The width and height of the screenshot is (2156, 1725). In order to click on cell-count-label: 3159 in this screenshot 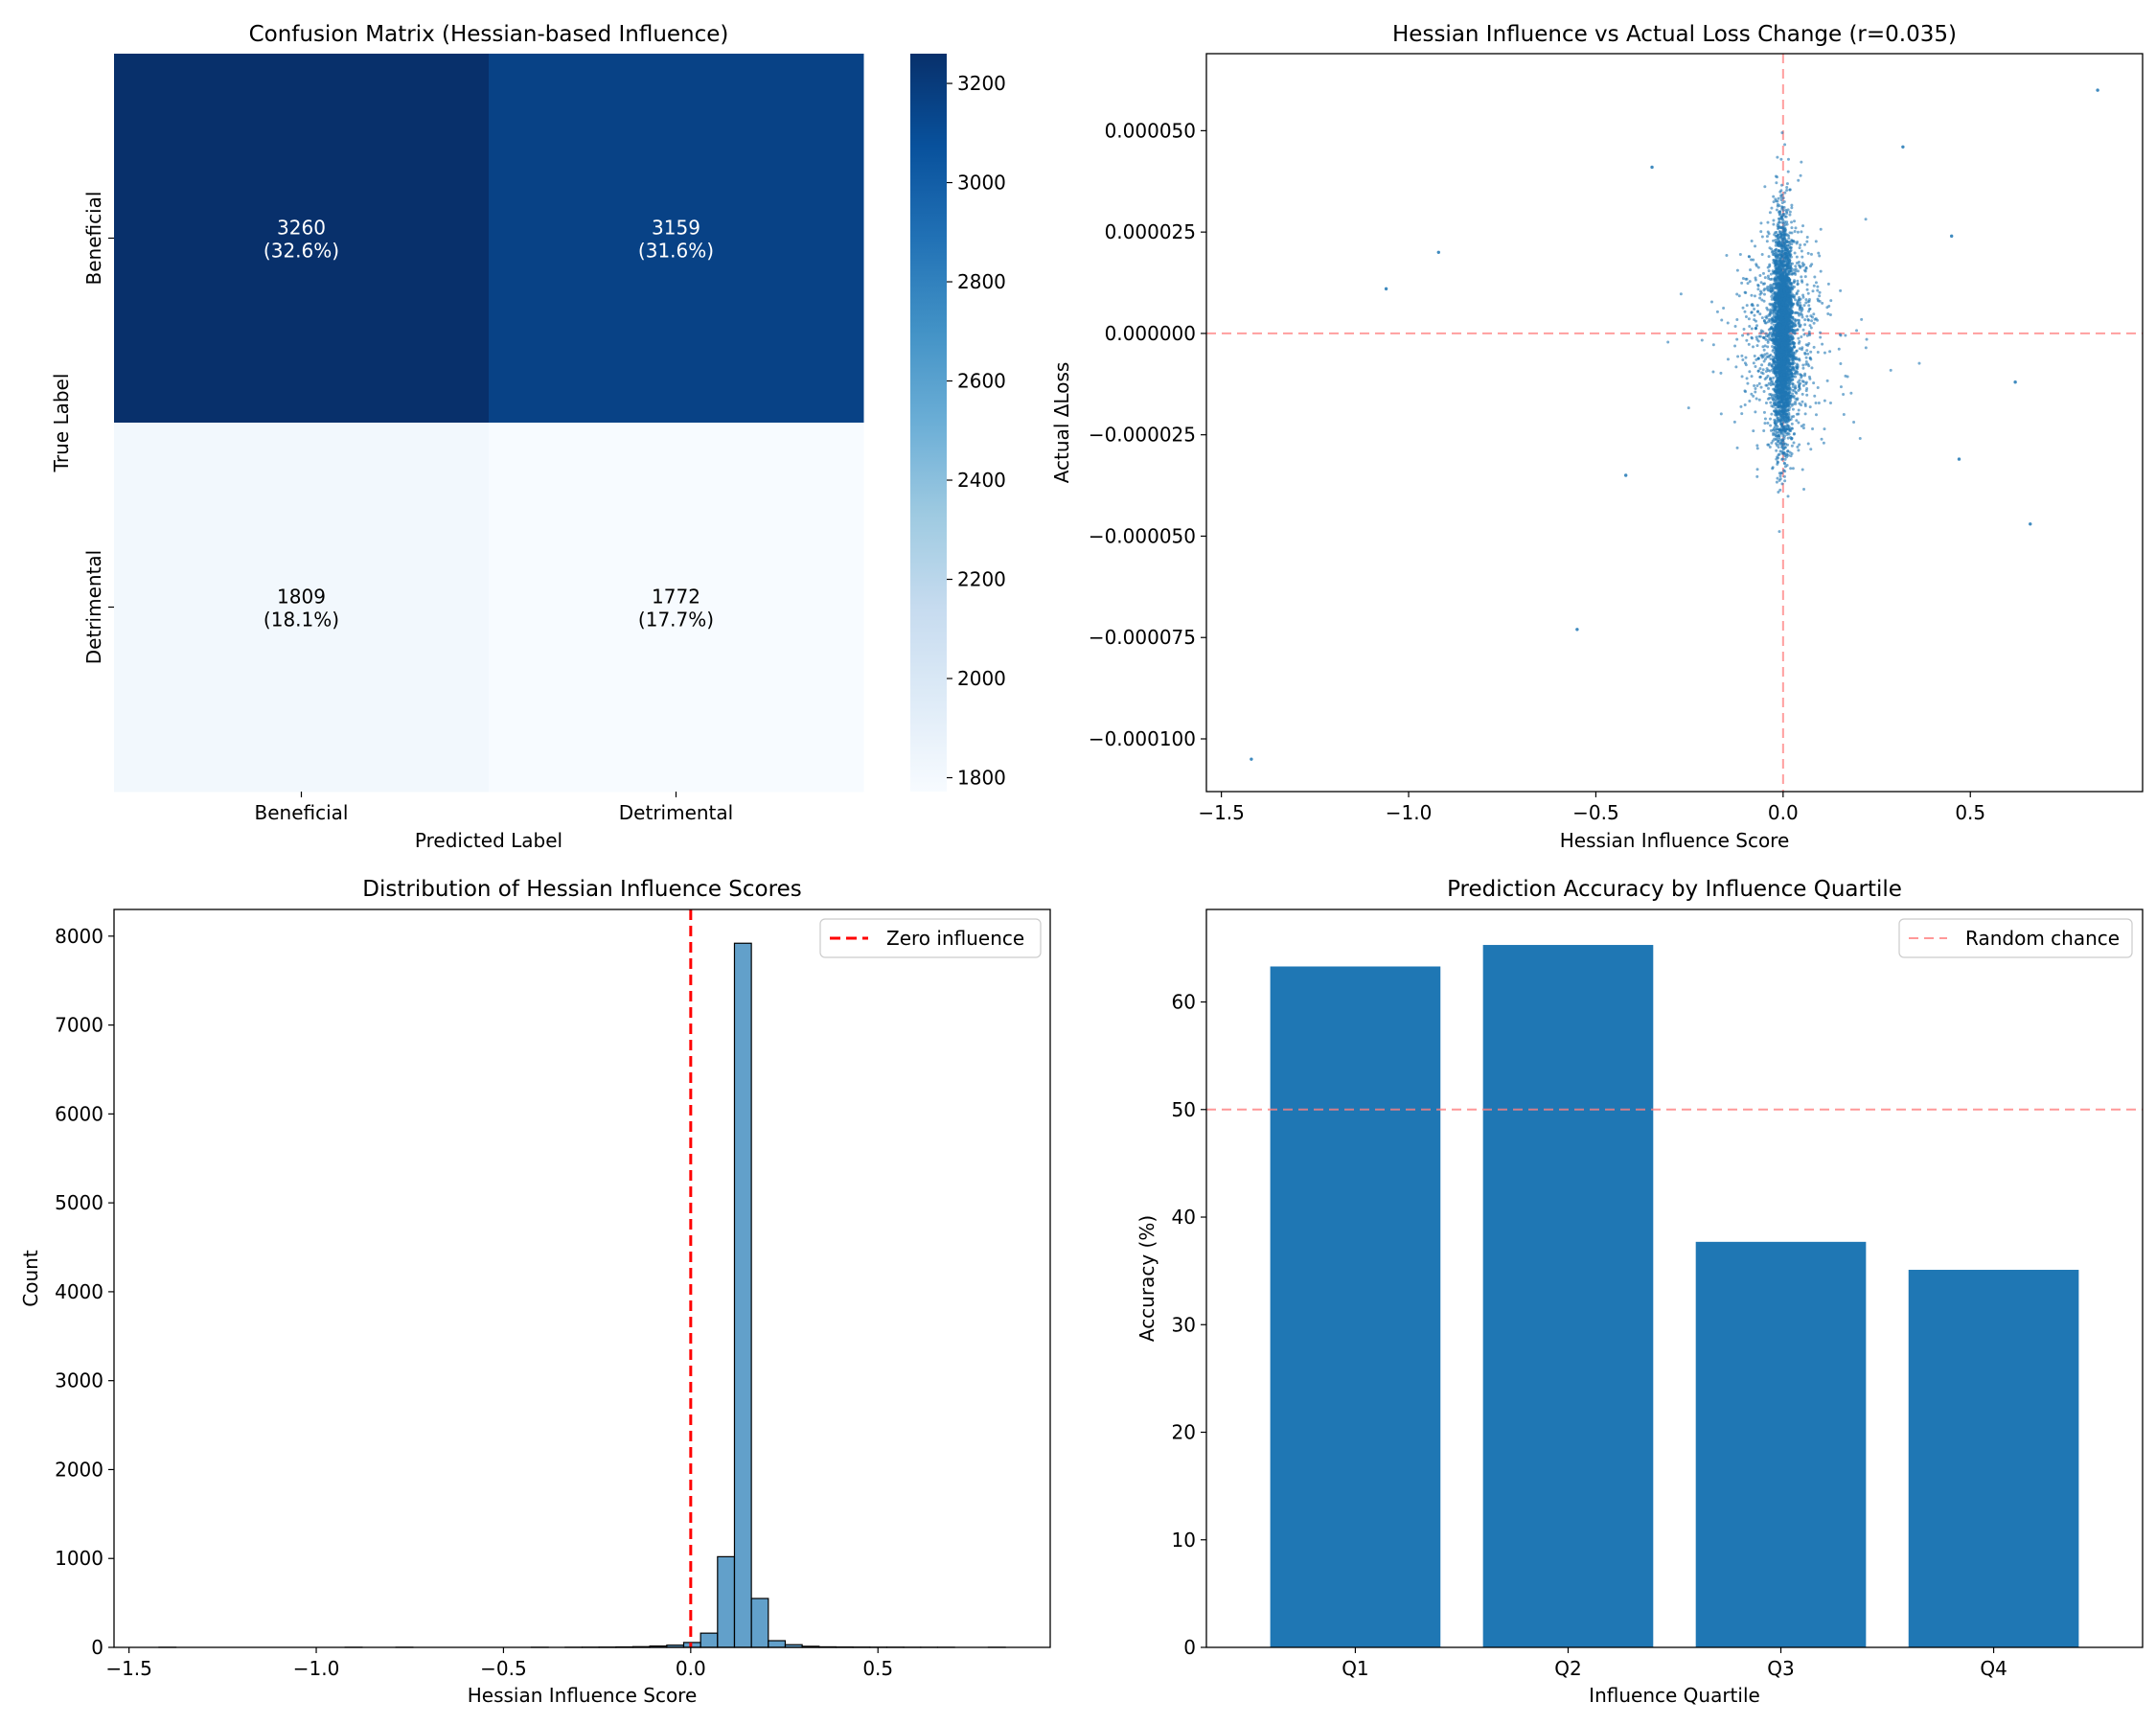, I will do `click(676, 228)`.